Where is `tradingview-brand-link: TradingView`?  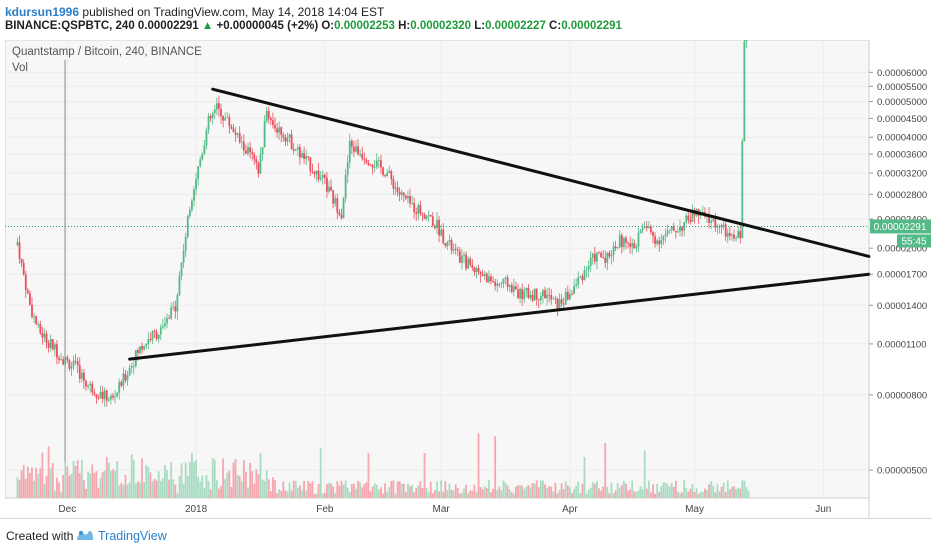 tradingview-brand-link: TradingView is located at coordinates (132, 536).